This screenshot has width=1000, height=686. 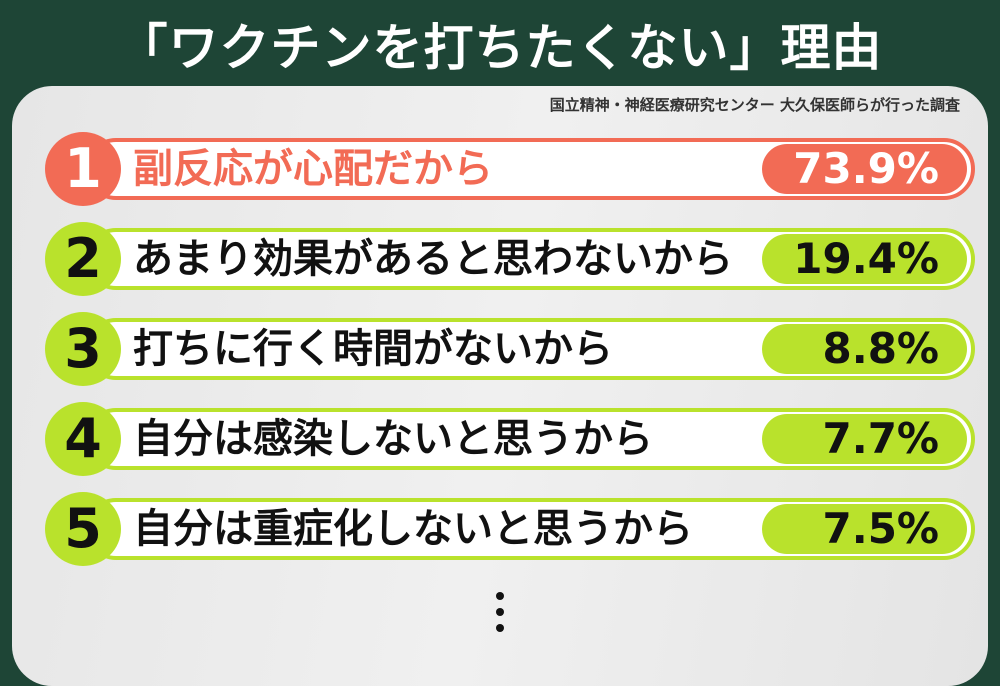 I want to click on source-note: 国立精神・神経医療研究センター 大久保医師らが行った調査, so click(x=754, y=105).